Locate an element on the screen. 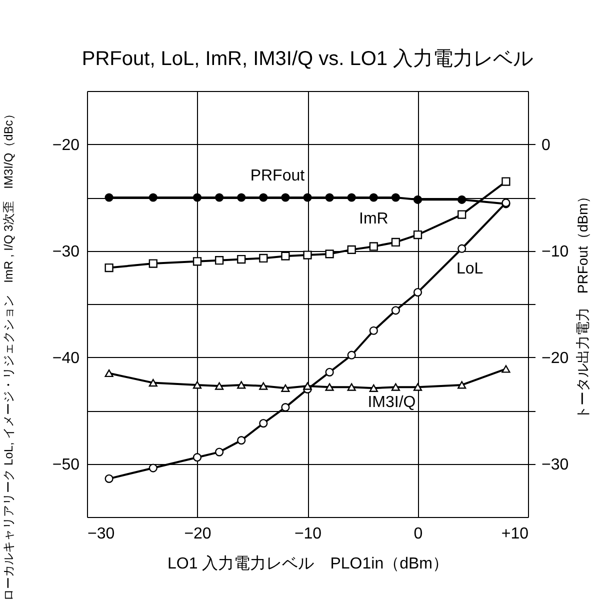 This screenshot has height=612, width=604. y-axis-title: ローカルキャリアリーク LoL, イメージ・リジェクション ImR , I/Q 3次歪 IM3I/Q（dBc） is located at coordinates (9, 354).